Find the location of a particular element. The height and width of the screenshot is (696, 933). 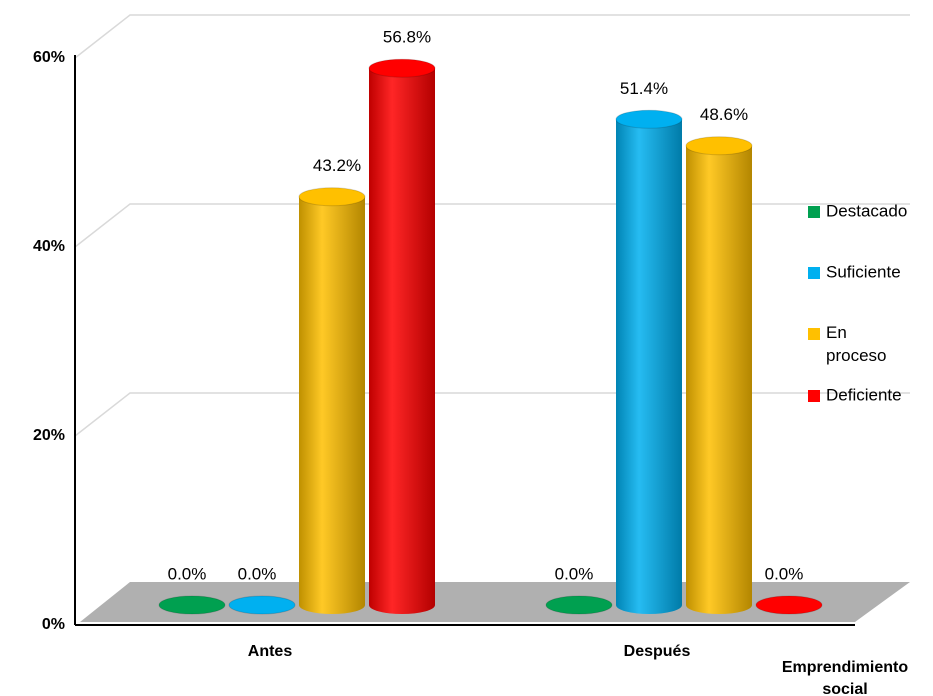

y-tick-label: 20% is located at coordinates (49, 435).